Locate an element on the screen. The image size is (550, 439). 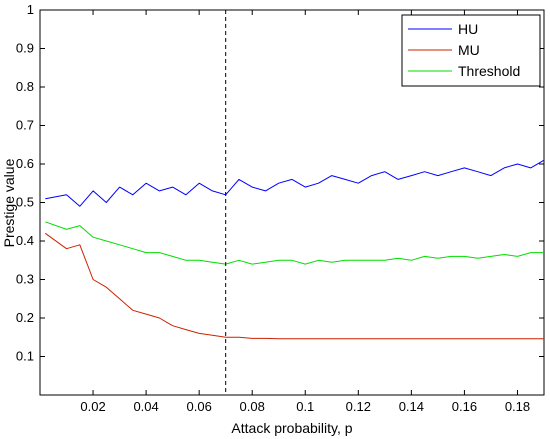
series-line-threshold is located at coordinates (294, 243).